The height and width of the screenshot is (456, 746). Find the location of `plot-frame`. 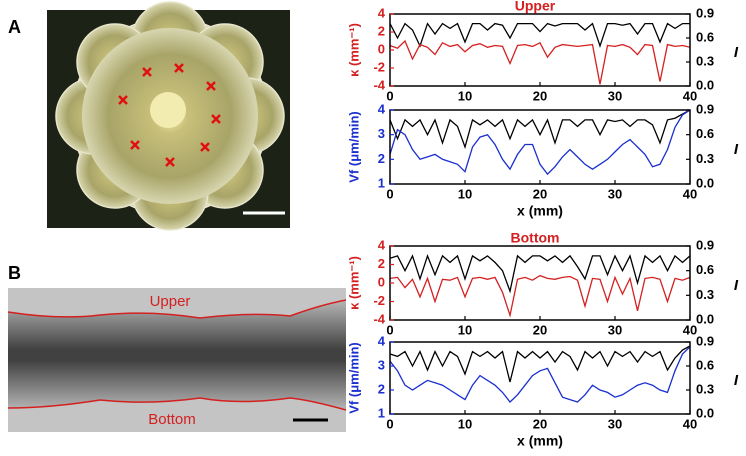

plot-frame is located at coordinates (540, 50).